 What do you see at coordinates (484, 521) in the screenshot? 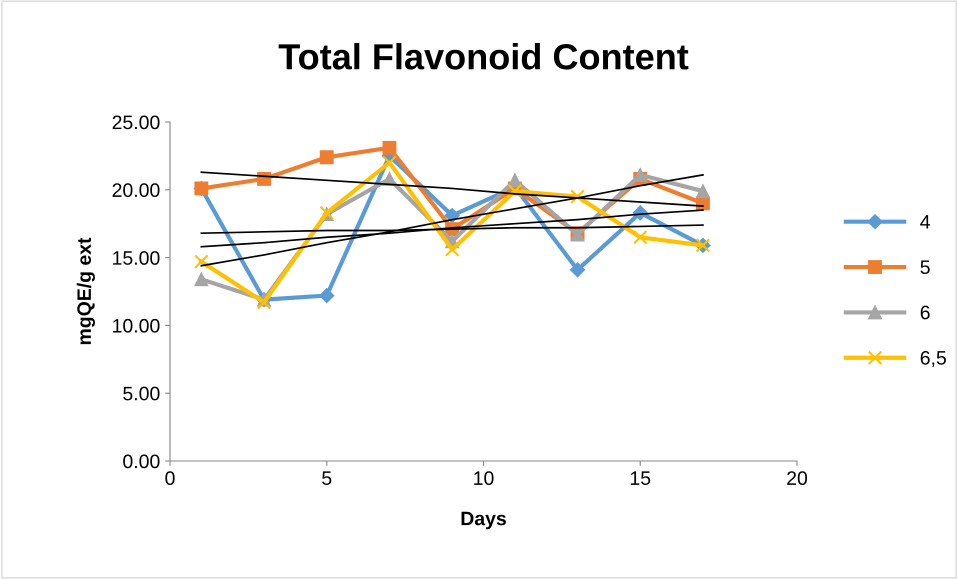
I see `x-axis-title: Days` at bounding box center [484, 521].